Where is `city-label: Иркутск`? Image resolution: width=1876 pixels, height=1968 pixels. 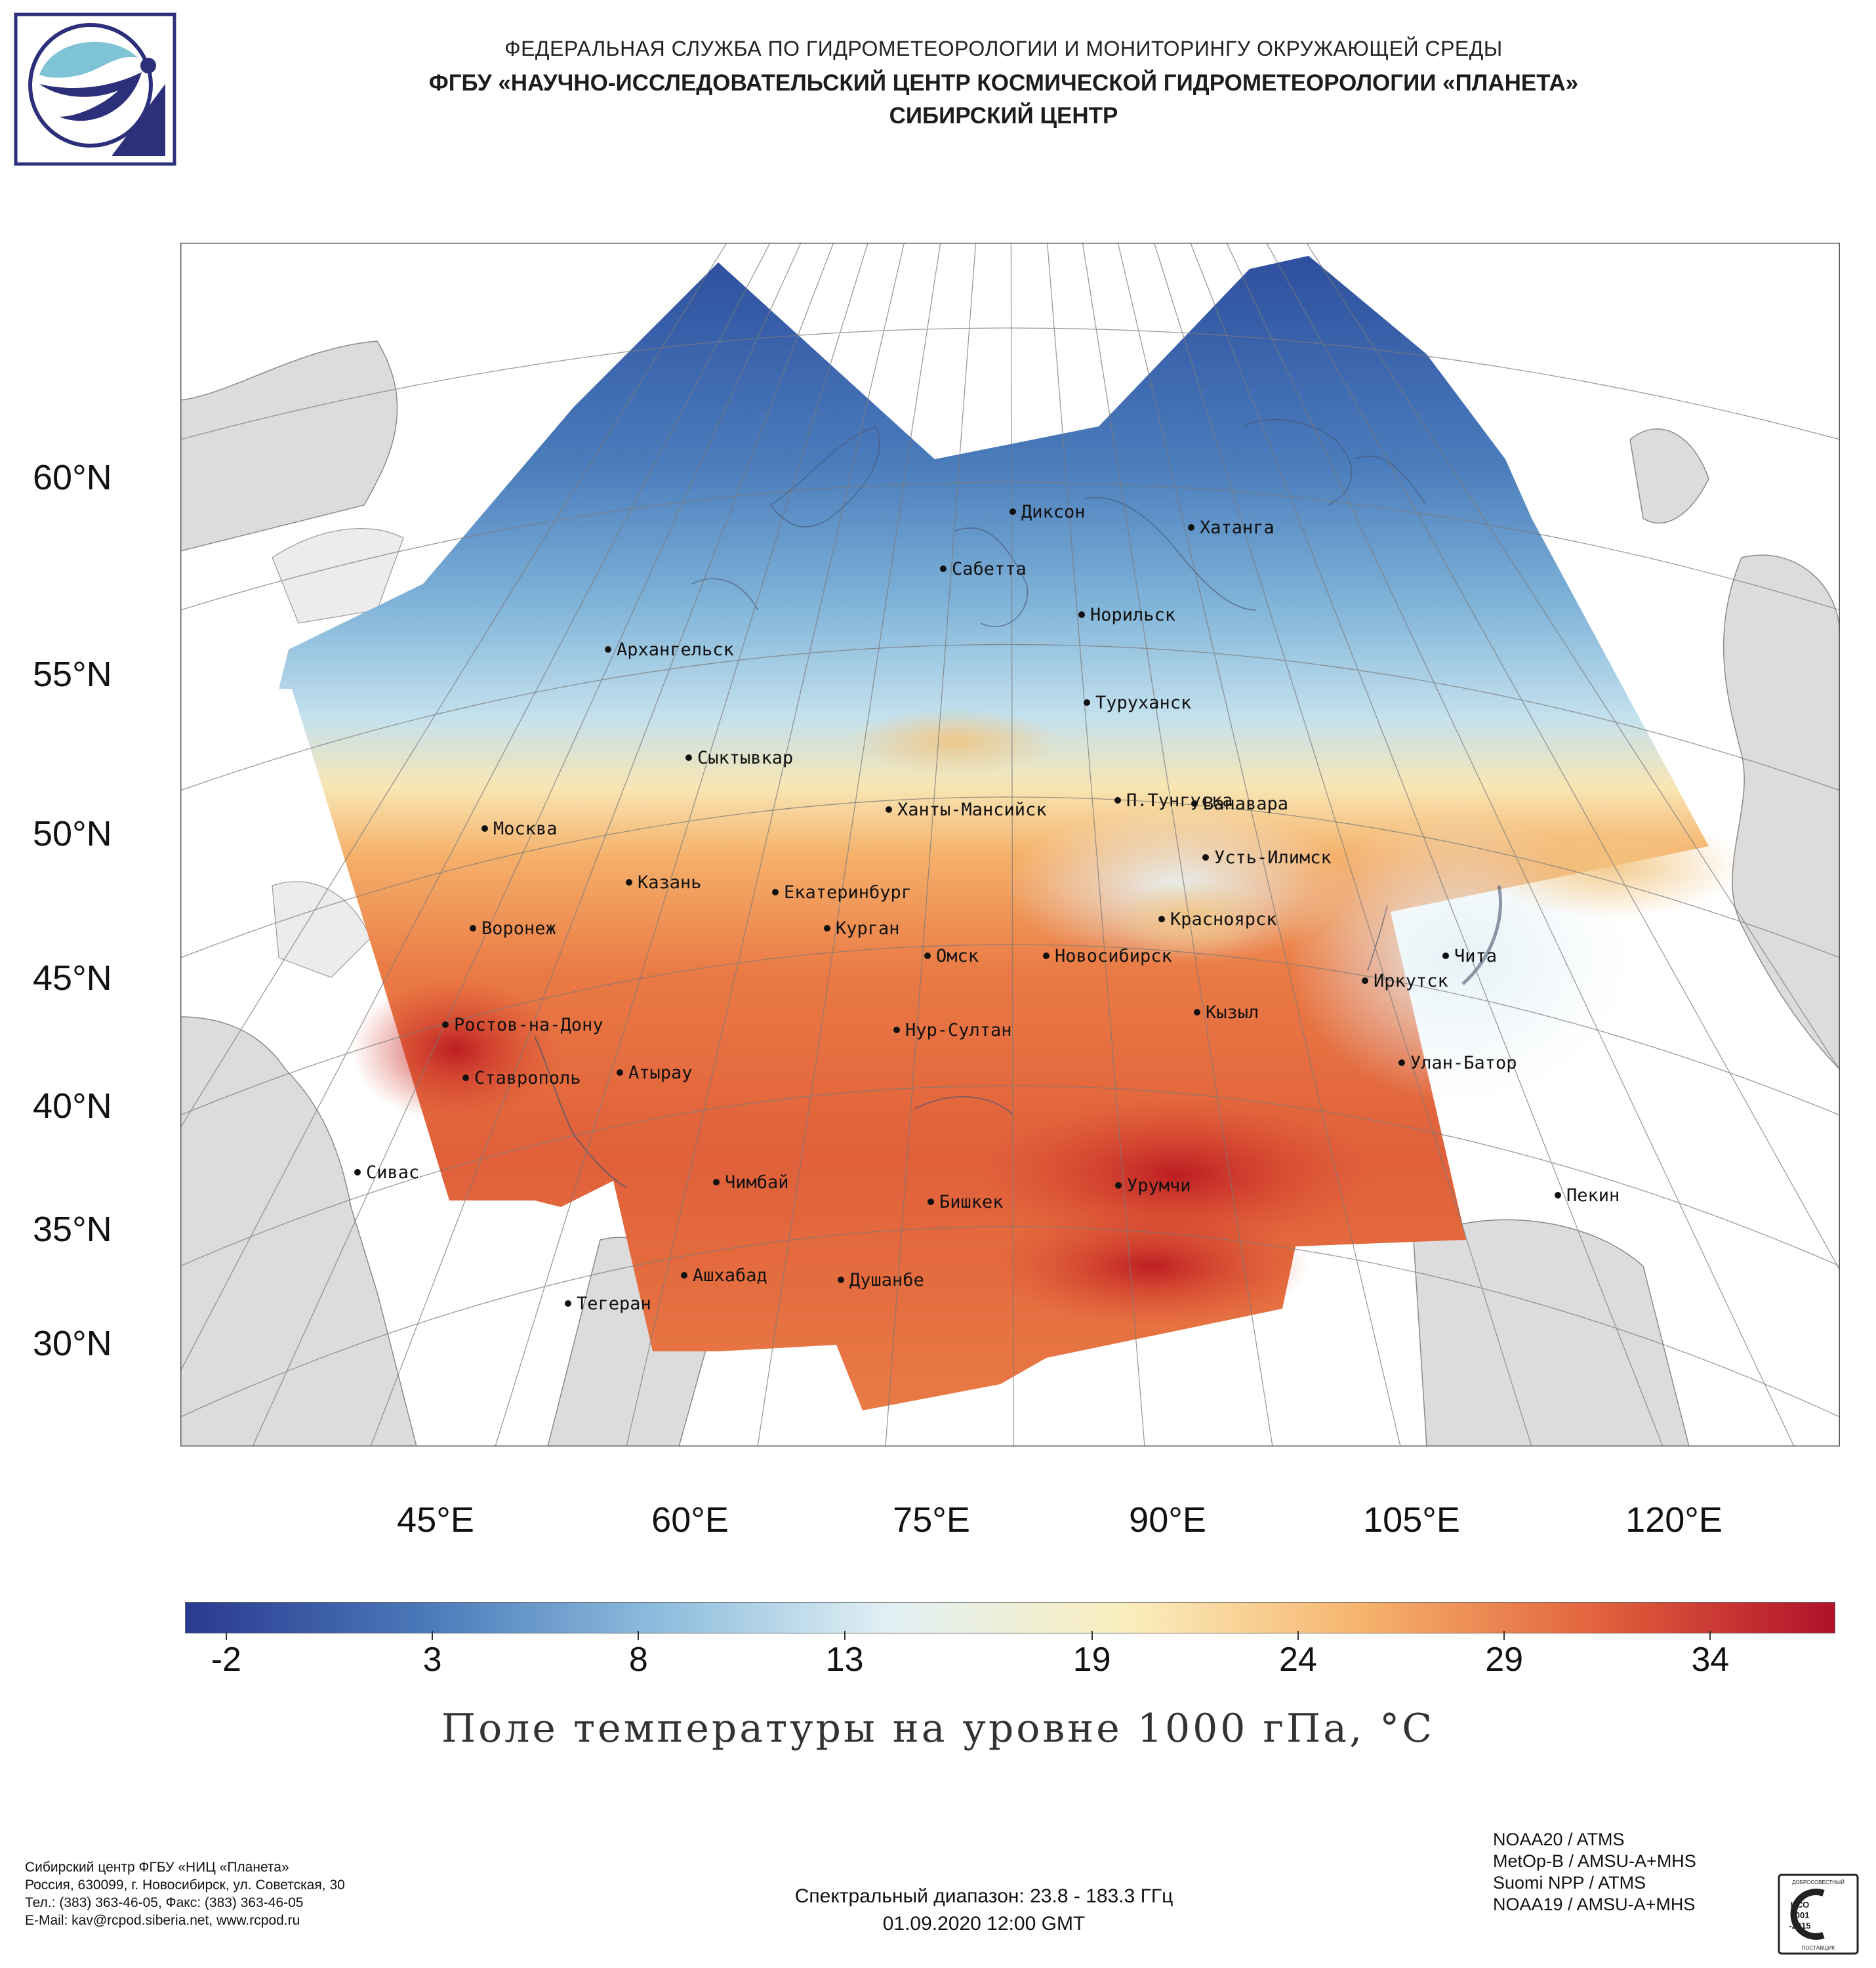 city-label: Иркутск is located at coordinates (1411, 981).